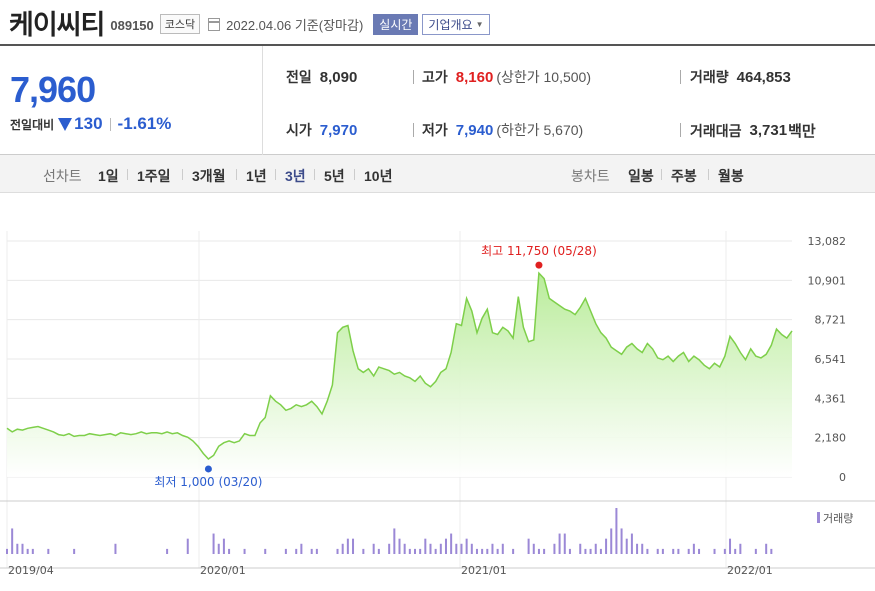 The width and height of the screenshot is (875, 591). What do you see at coordinates (53, 89) in the screenshot?
I see `current-price: 7,960` at bounding box center [53, 89].